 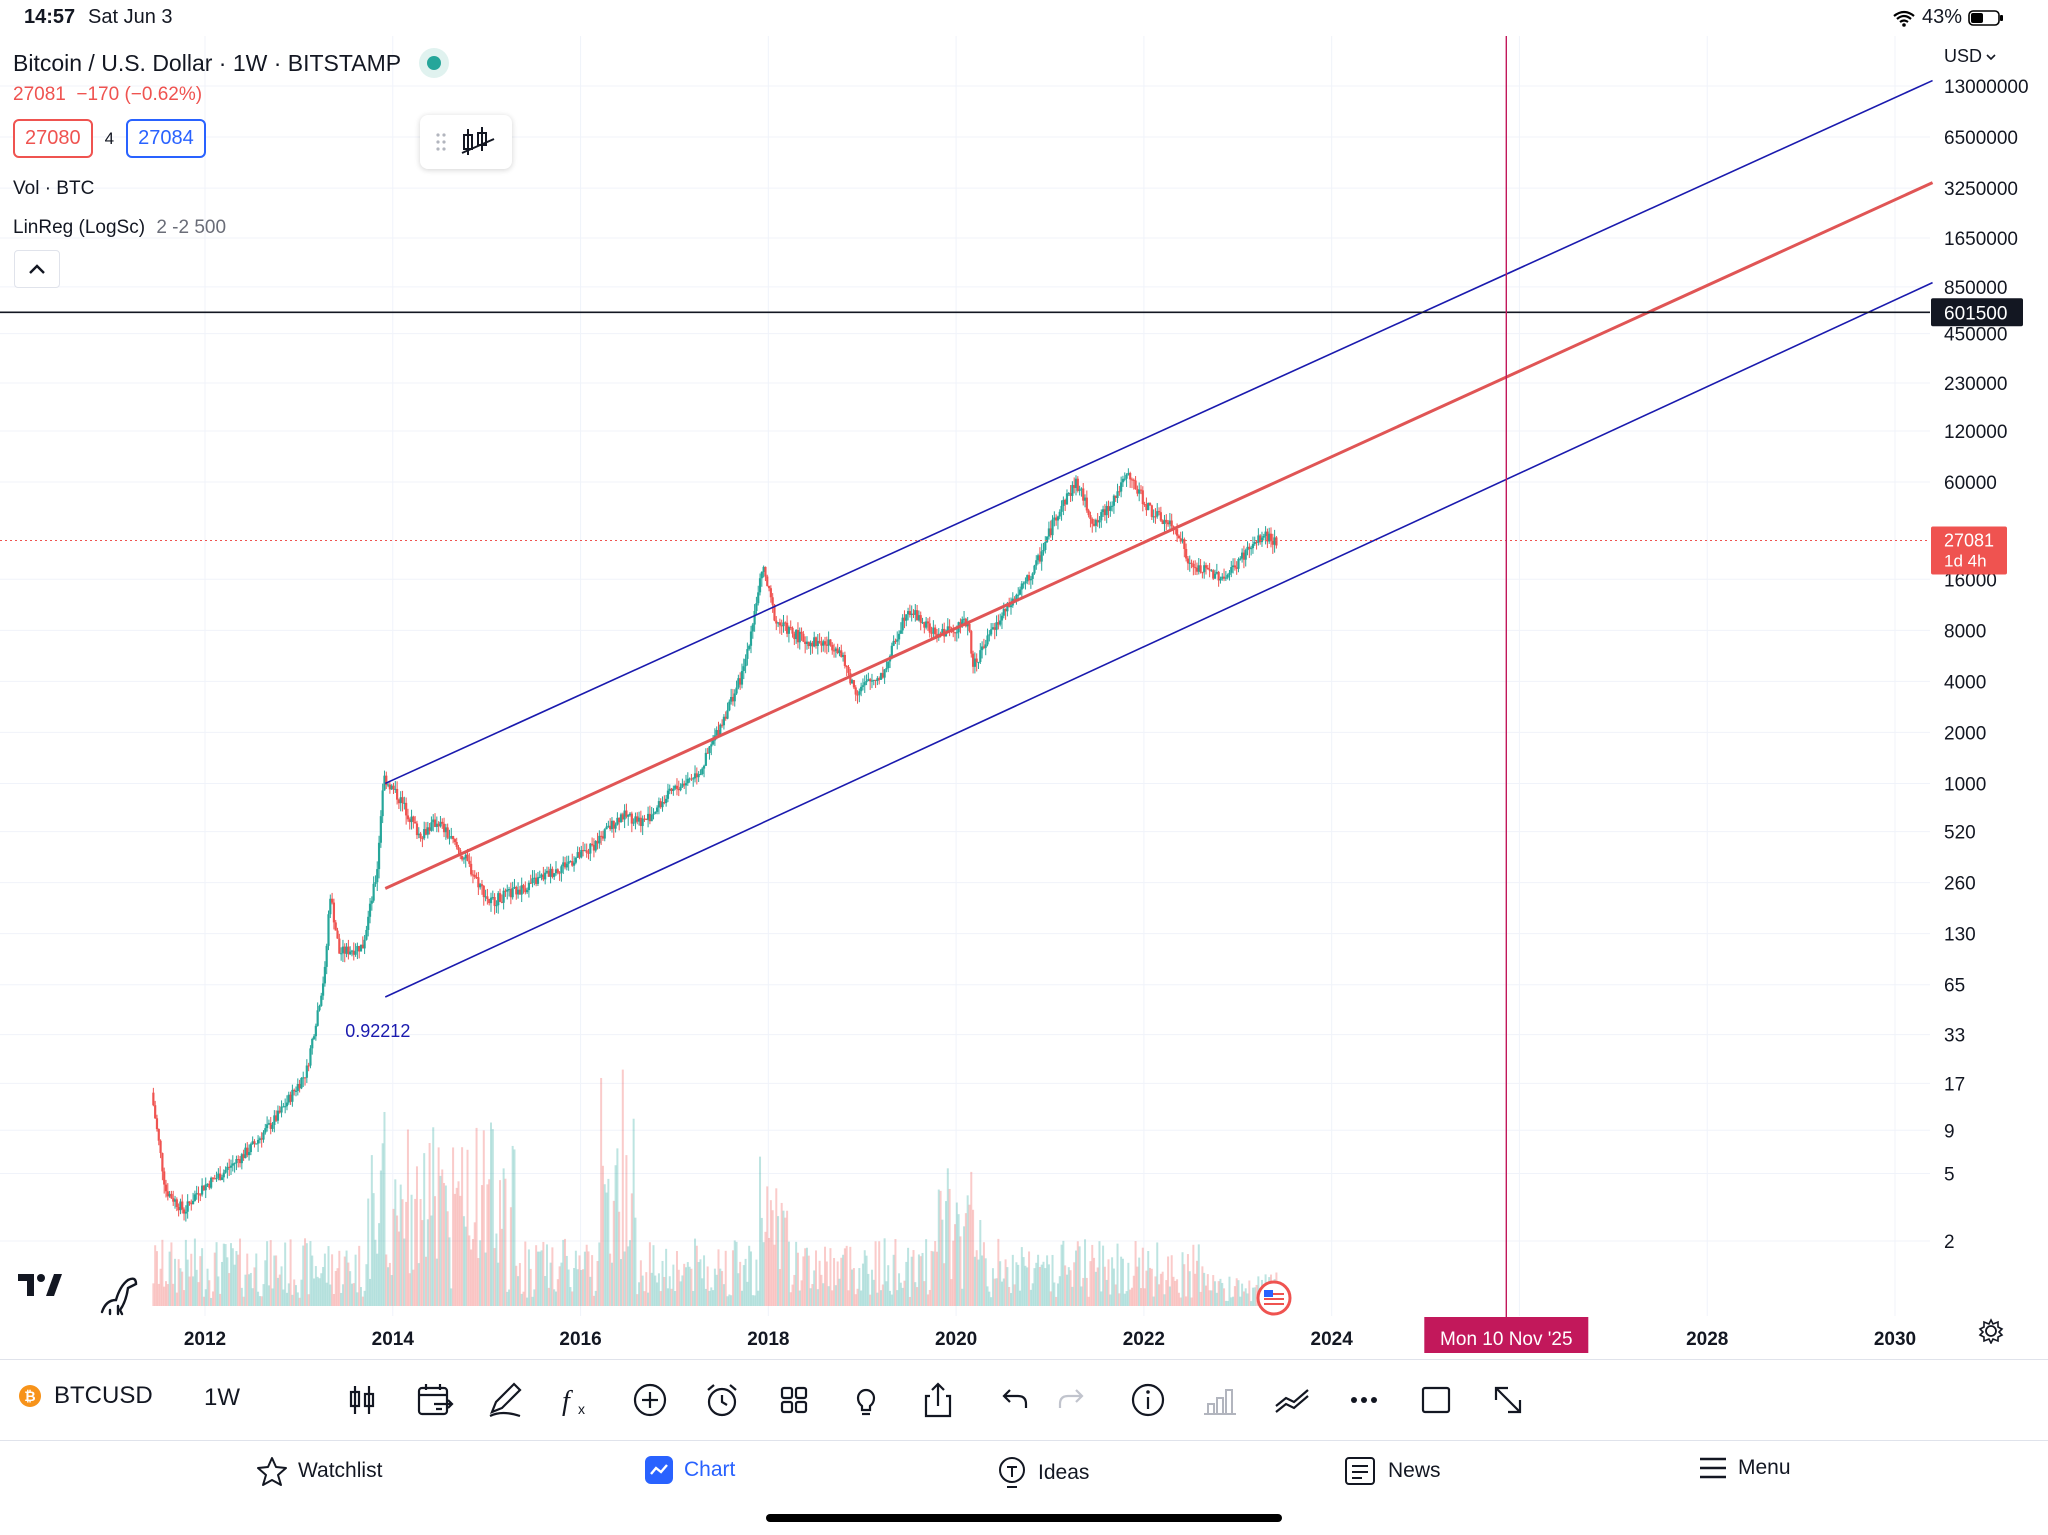 I want to click on layout-button, so click(x=794, y=1400).